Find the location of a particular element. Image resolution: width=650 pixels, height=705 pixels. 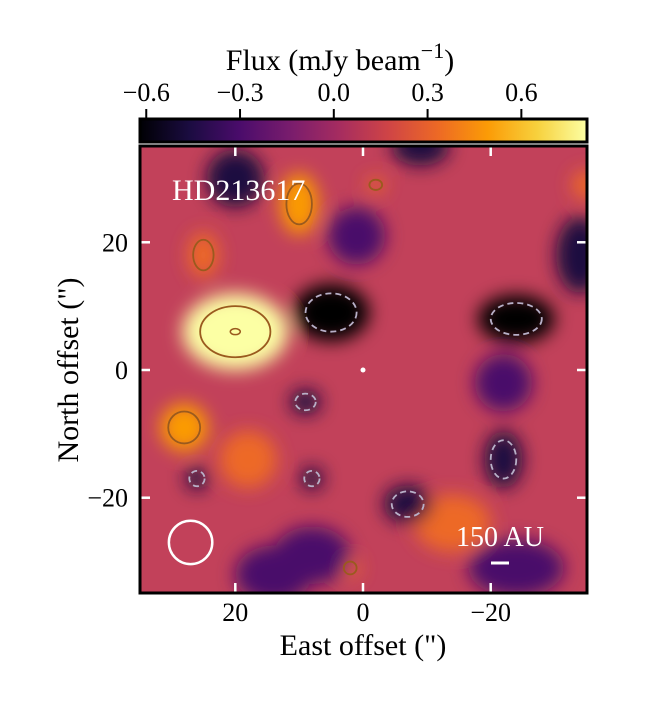

colorbar-label: Flux (mJy beam−1) is located at coordinates (340, 57).